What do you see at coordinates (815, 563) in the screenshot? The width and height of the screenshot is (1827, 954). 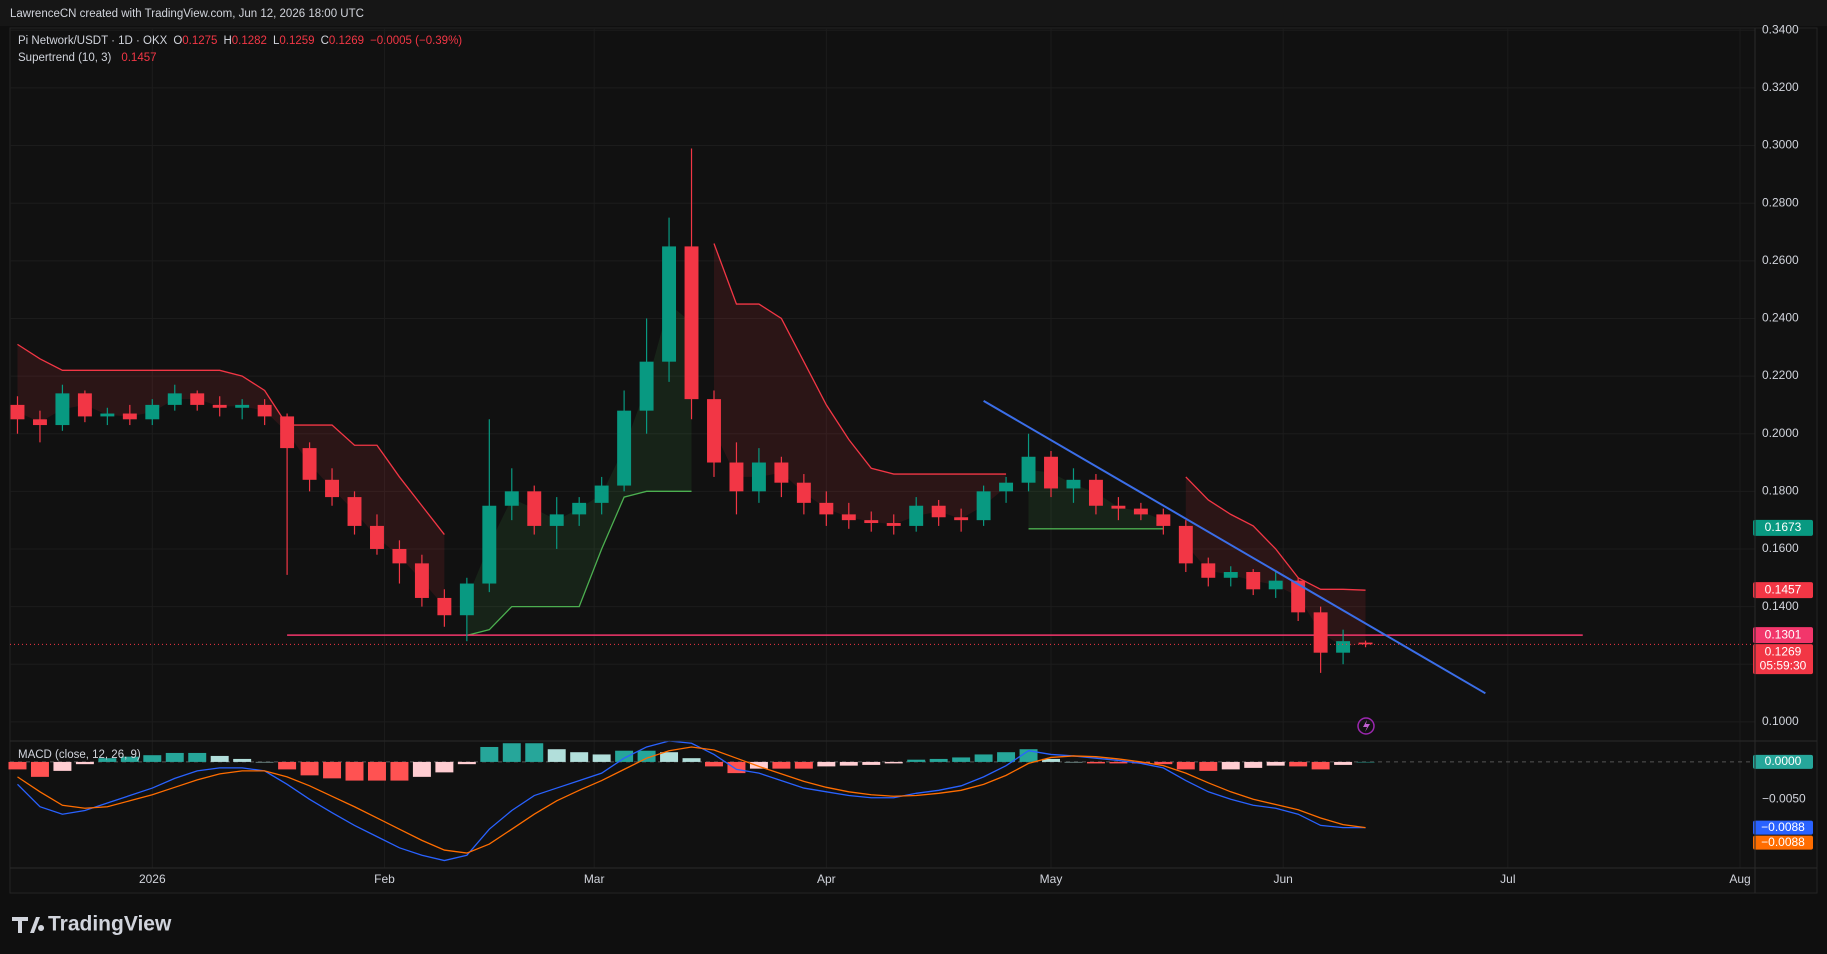 I see `supertrend-line` at bounding box center [815, 563].